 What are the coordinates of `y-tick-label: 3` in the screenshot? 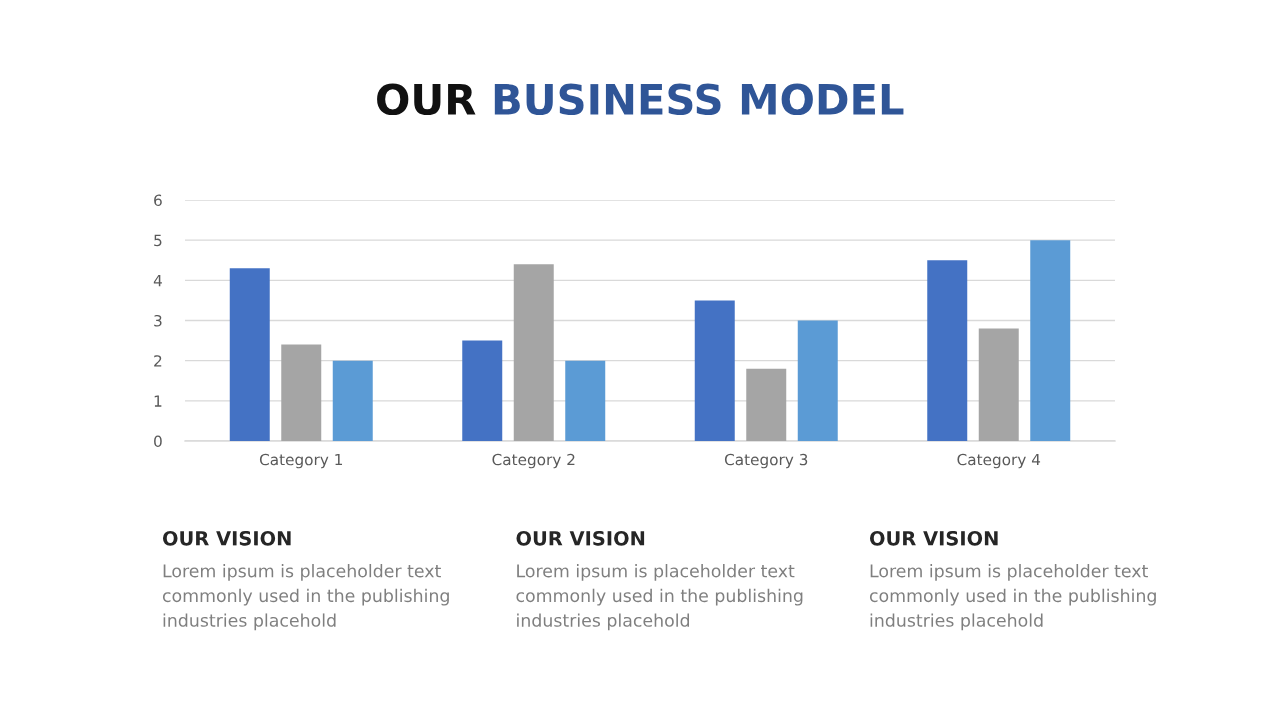 It's located at (158, 320).